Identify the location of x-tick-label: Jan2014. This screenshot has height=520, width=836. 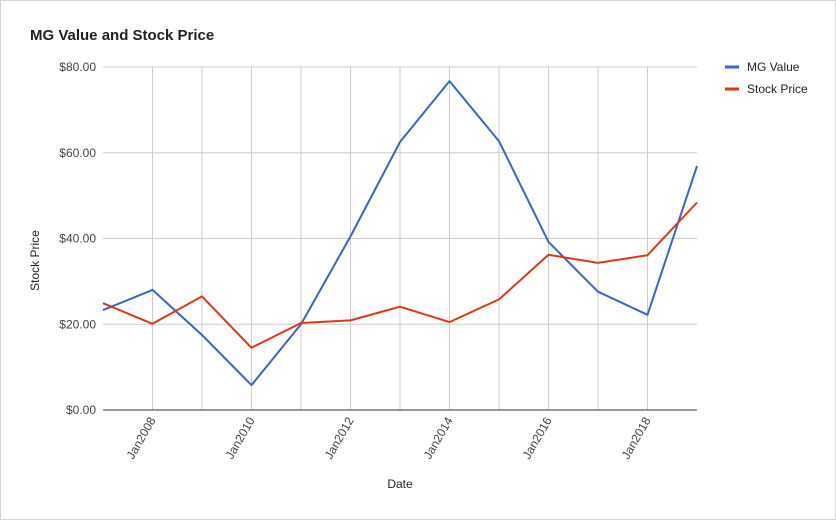
(438, 437).